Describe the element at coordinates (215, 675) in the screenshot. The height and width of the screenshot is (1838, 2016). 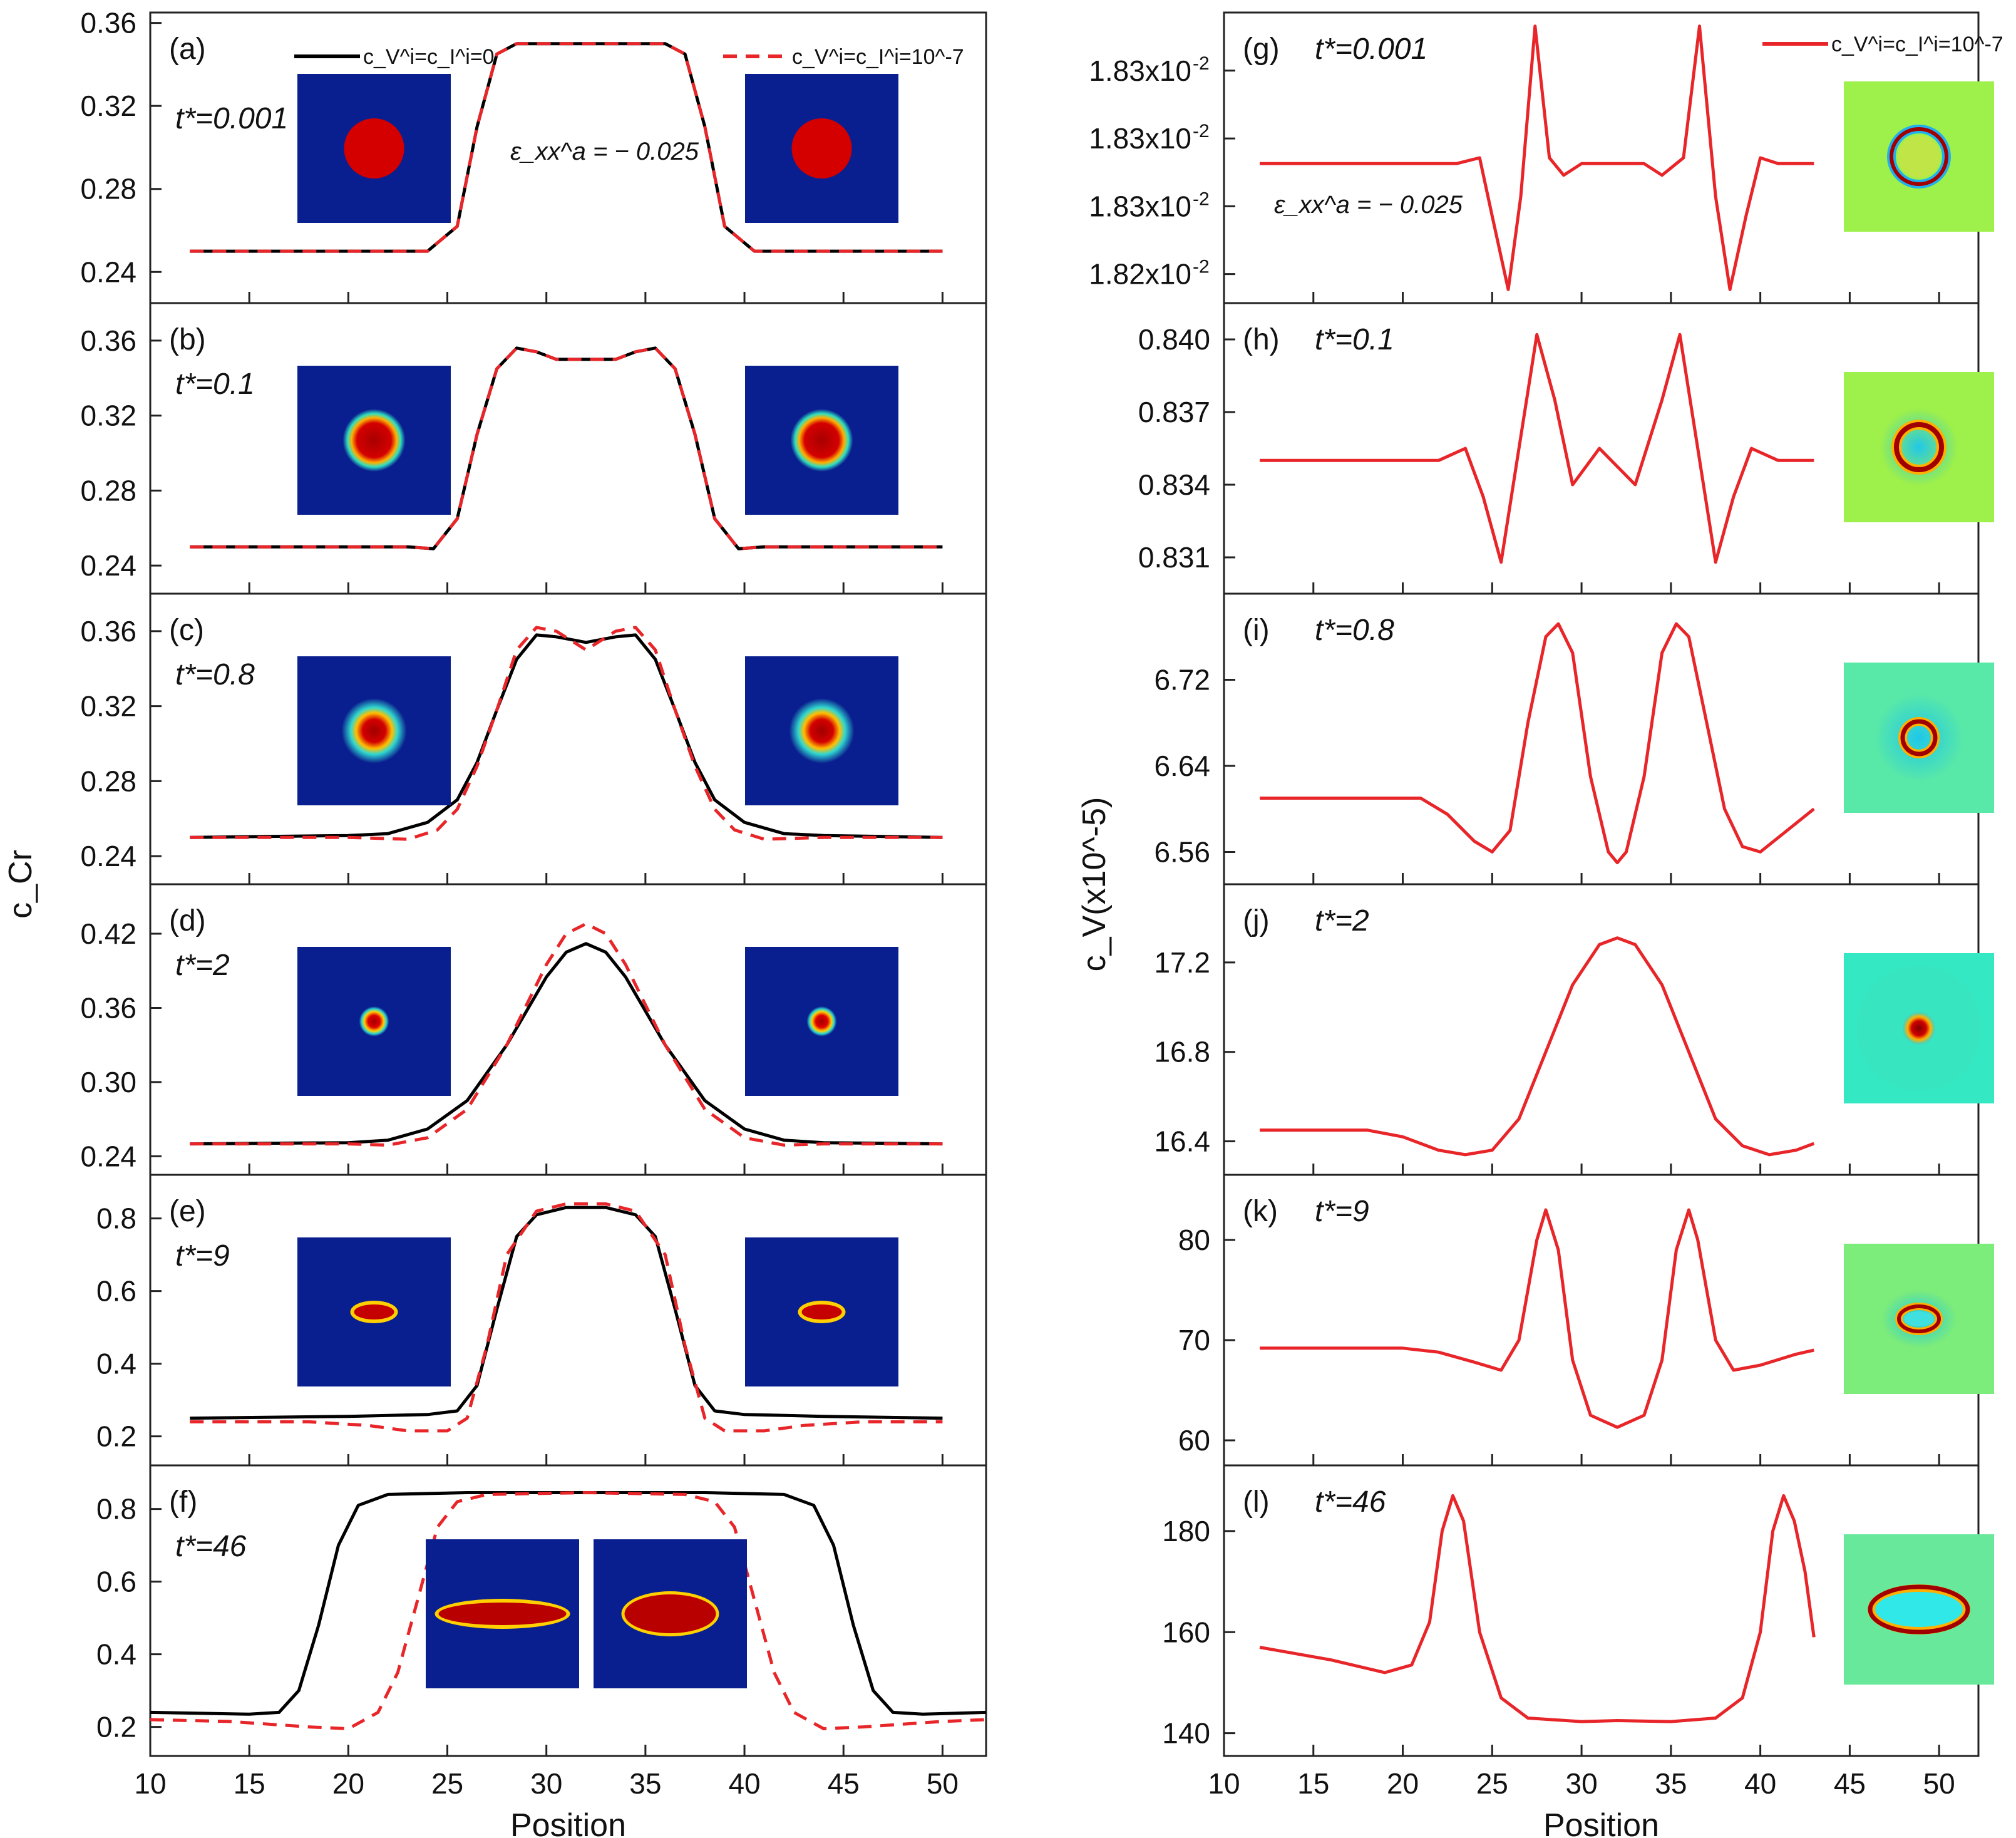
I see `time-label: t*=0.8` at that location.